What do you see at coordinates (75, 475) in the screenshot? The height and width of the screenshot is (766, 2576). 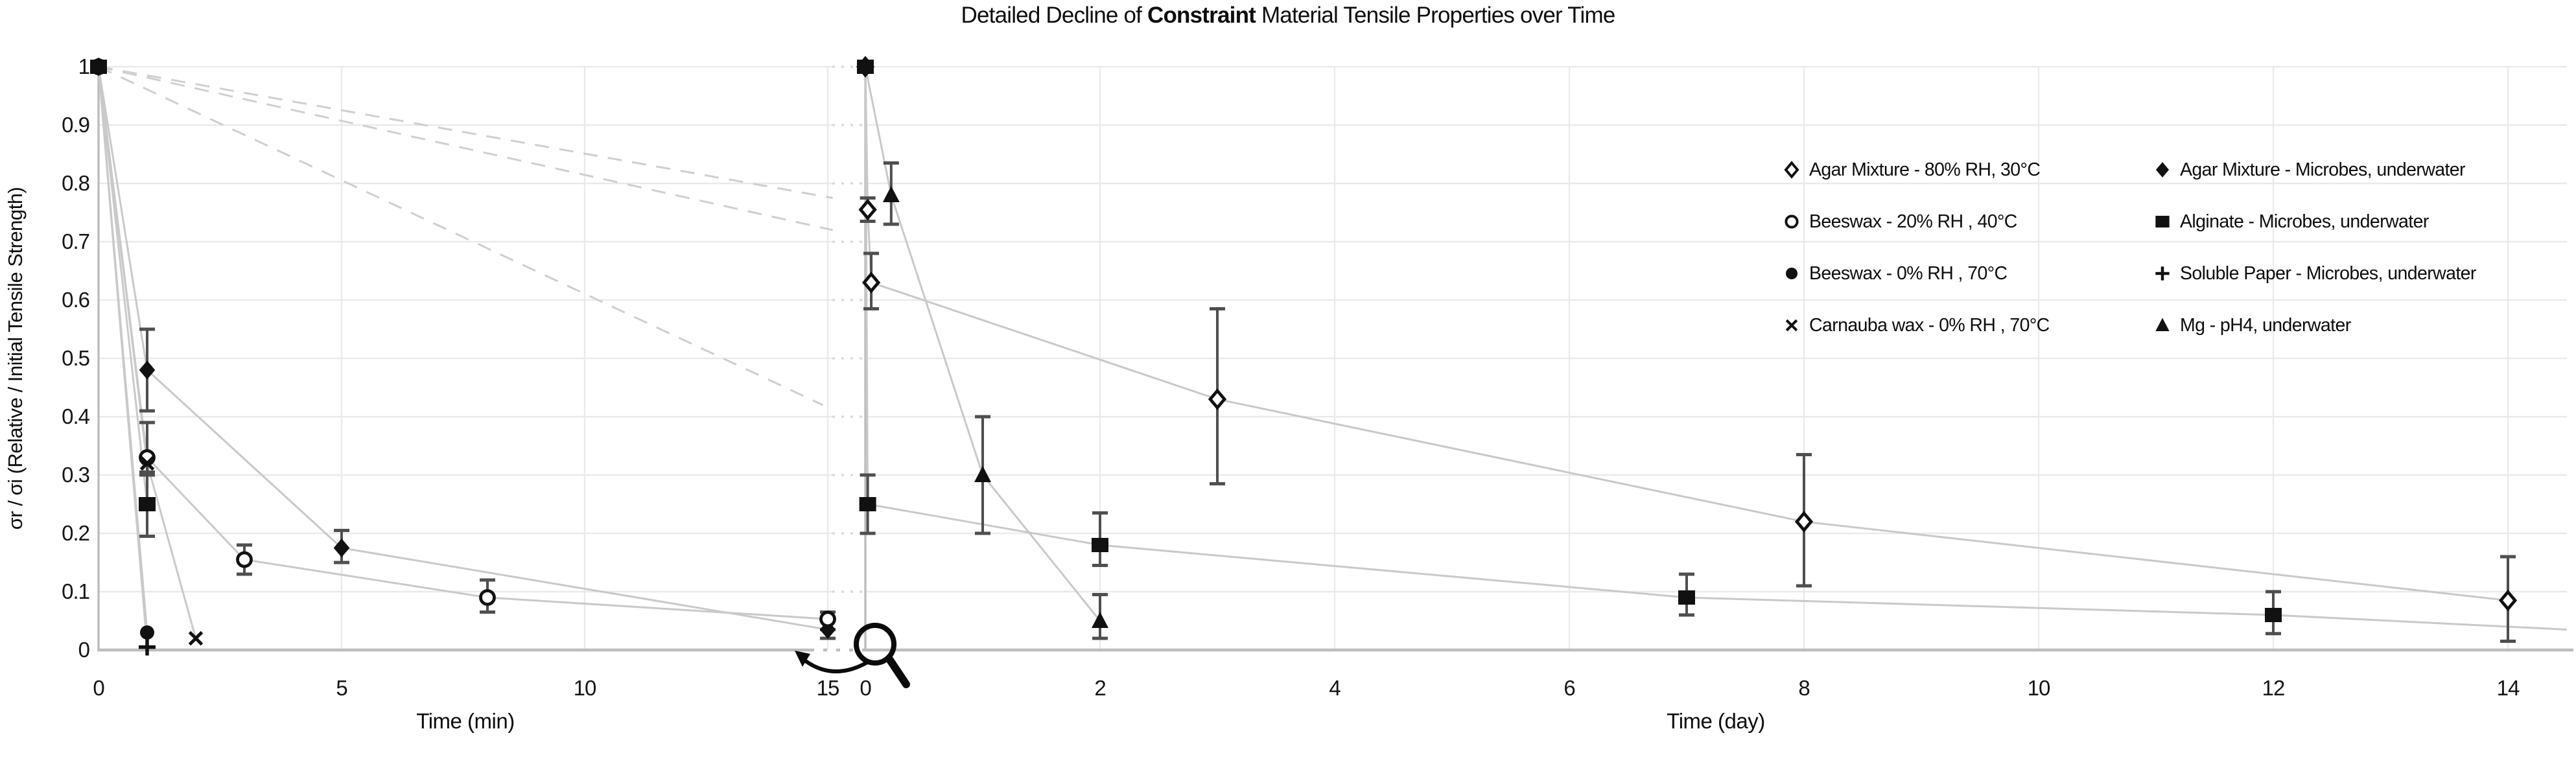 I see `y-tick-label: 0.3` at bounding box center [75, 475].